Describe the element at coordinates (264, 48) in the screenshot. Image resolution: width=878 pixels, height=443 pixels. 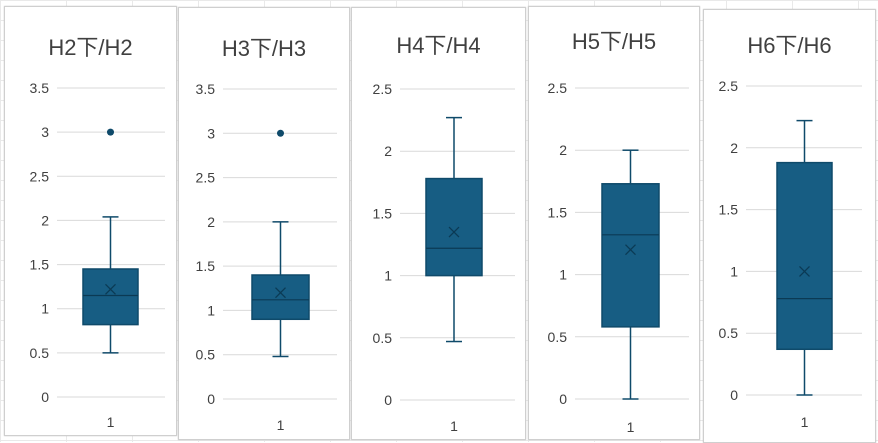
I see `chart-title: H3下/H3` at that location.